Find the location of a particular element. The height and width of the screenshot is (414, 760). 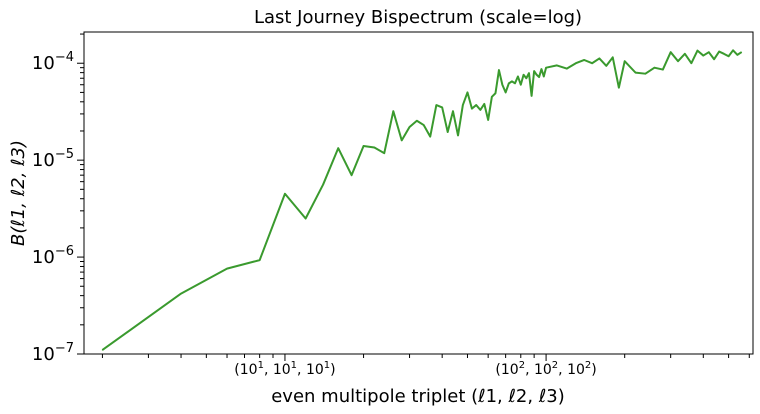

y-axis-label: B(ℓ1, ℓ2, ℓ3) is located at coordinates (18, 193).